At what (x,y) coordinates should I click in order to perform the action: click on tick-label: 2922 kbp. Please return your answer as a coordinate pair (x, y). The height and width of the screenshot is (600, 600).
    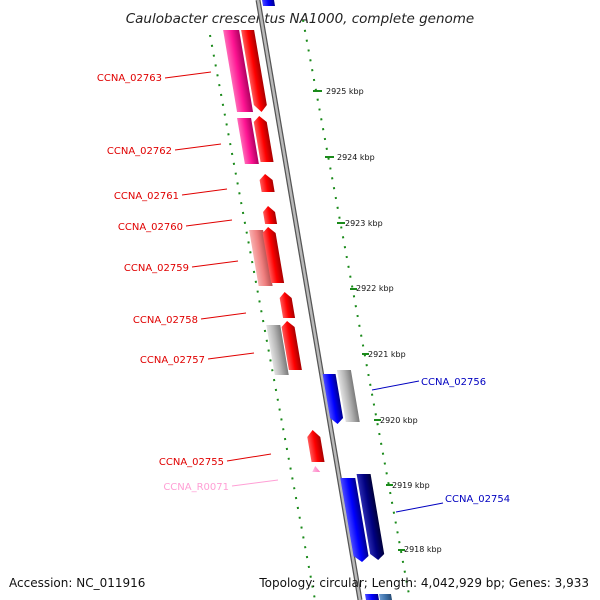
    Looking at the image, I should click on (375, 288).